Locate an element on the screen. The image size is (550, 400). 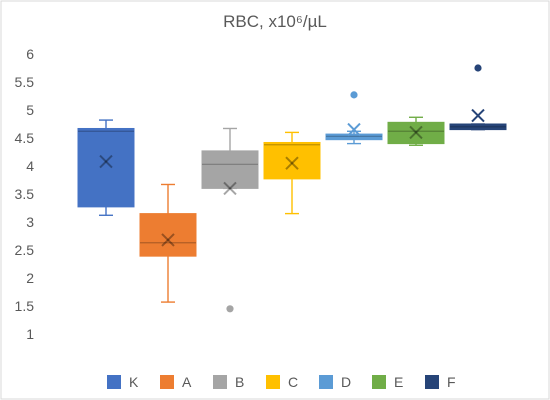
legend-item-a: A is located at coordinates (176, 382).